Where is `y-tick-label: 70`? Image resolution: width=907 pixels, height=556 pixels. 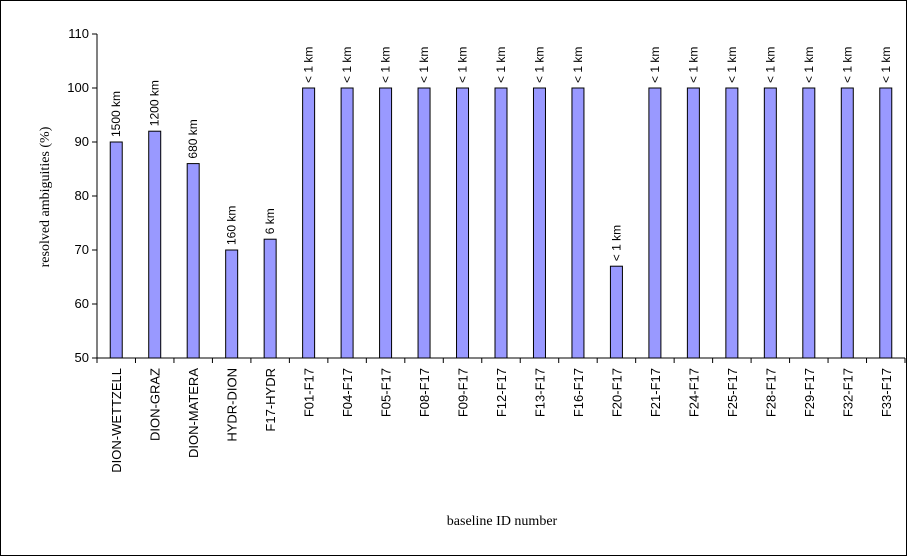 y-tick-label: 70 is located at coordinates (82, 249).